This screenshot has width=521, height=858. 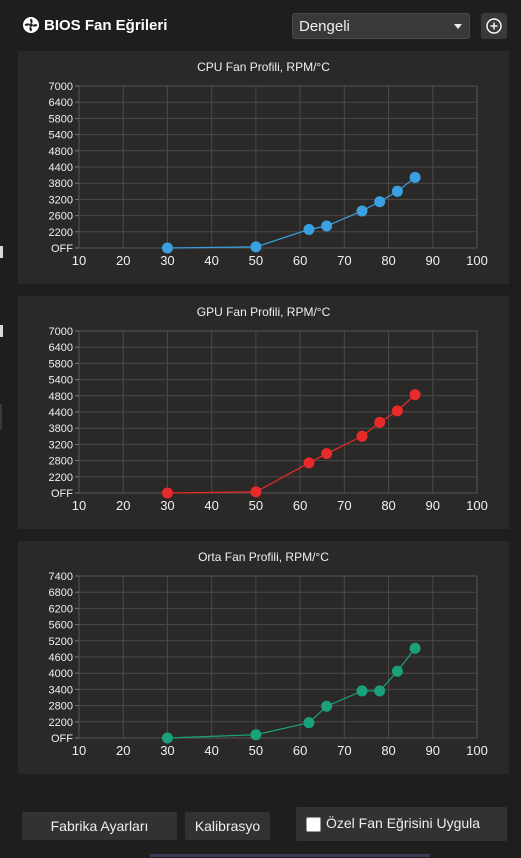 I want to click on preset-value: Dengeli, so click(x=324, y=26).